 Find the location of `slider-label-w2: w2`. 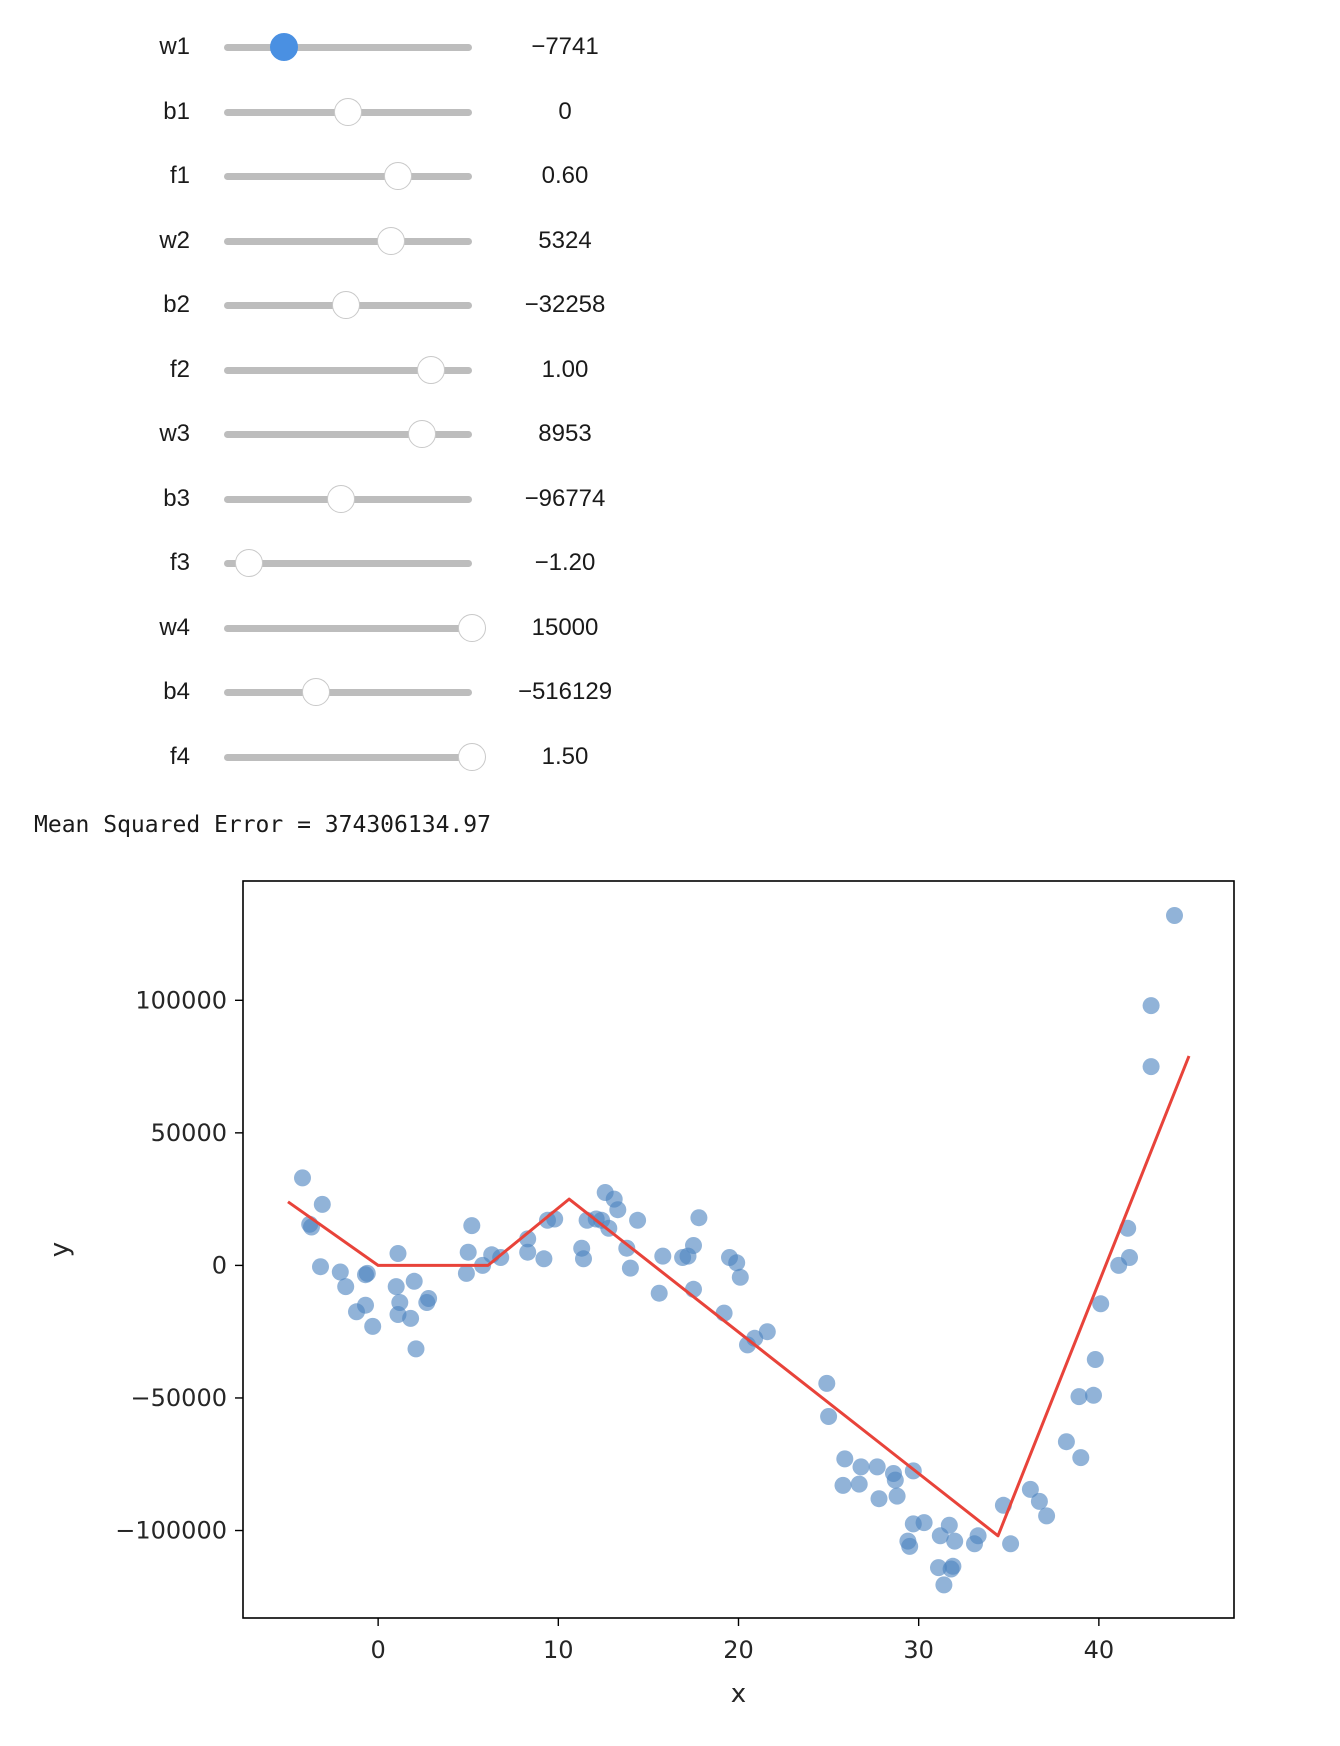

slider-label-w2: w2 is located at coordinates (174, 240).